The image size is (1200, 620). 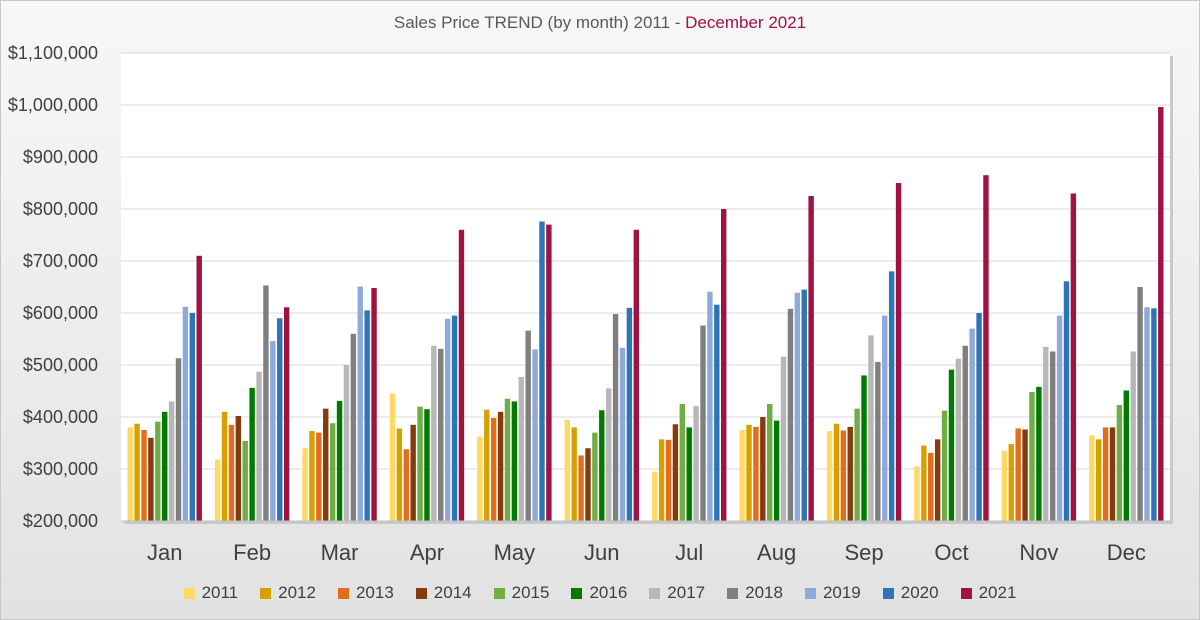 What do you see at coordinates (885, 418) in the screenshot?
I see `bar-2019-sep` at bounding box center [885, 418].